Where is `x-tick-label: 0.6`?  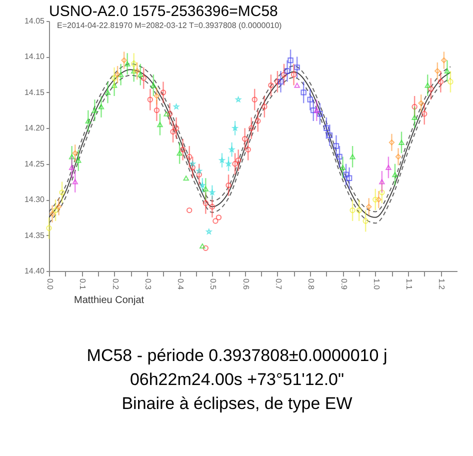
x-tick-label: 0.6 is located at coordinates (245, 284).